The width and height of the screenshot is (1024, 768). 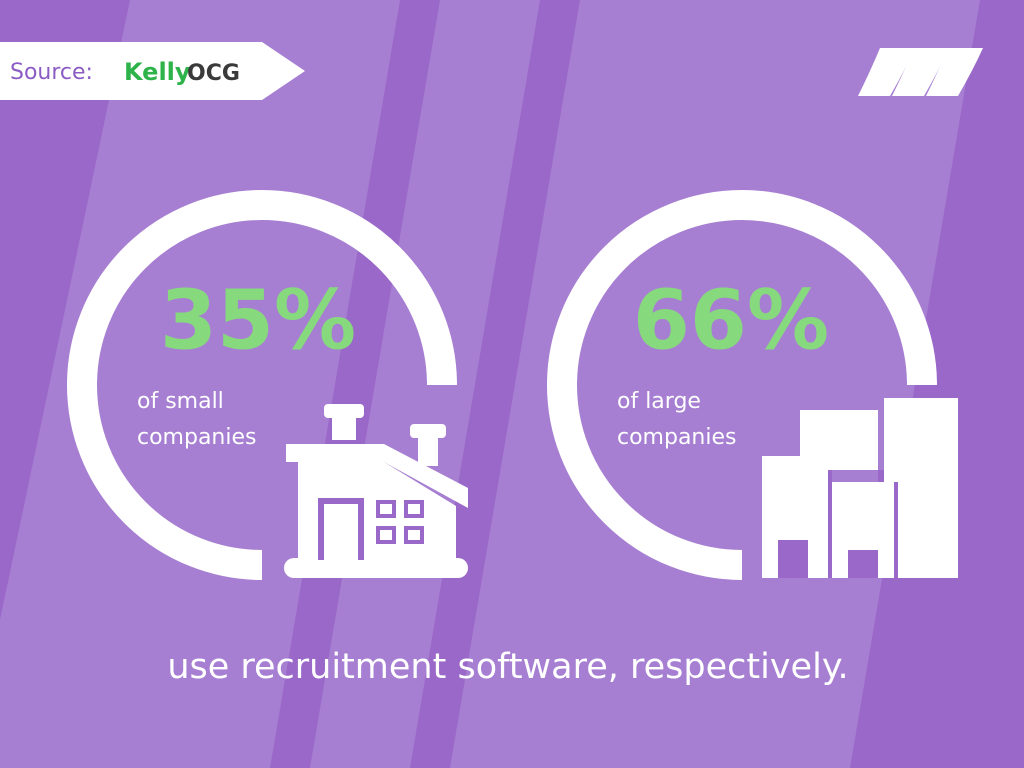 I want to click on source-brand: Kelly, so click(x=157, y=72).